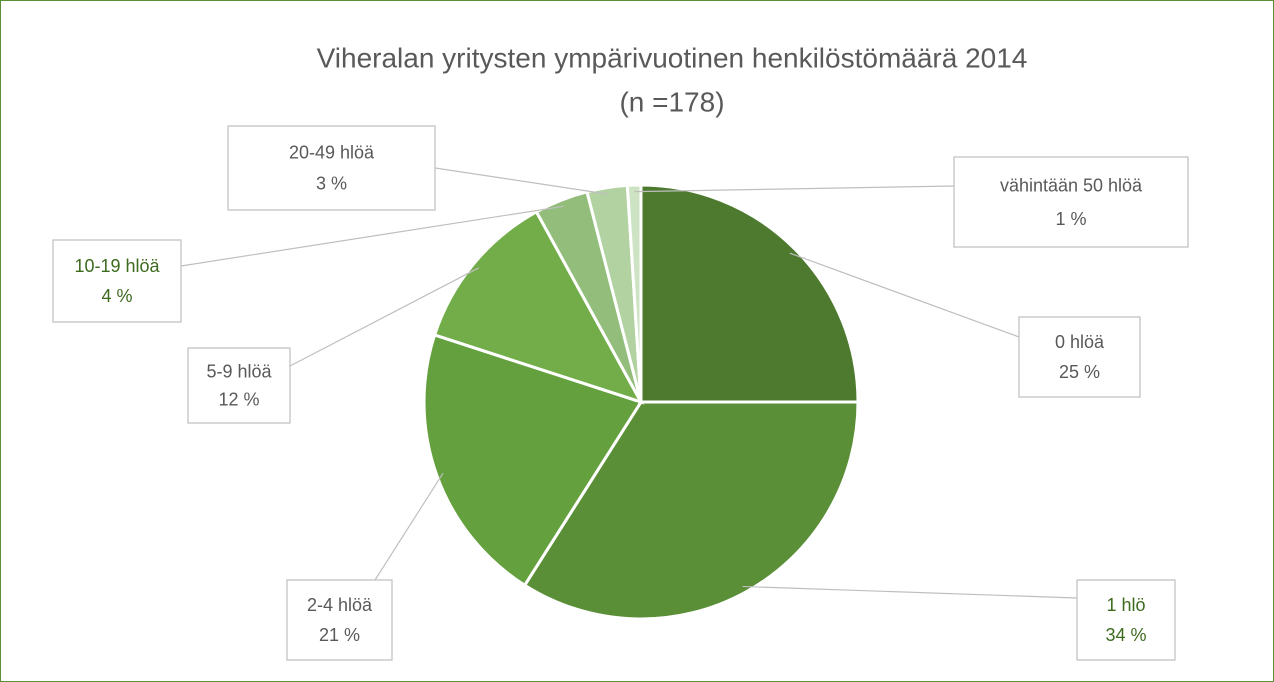 This screenshot has width=1274, height=682. Describe the element at coordinates (340, 605) in the screenshot. I see `data-label-category: 2-4 hlöä` at that location.